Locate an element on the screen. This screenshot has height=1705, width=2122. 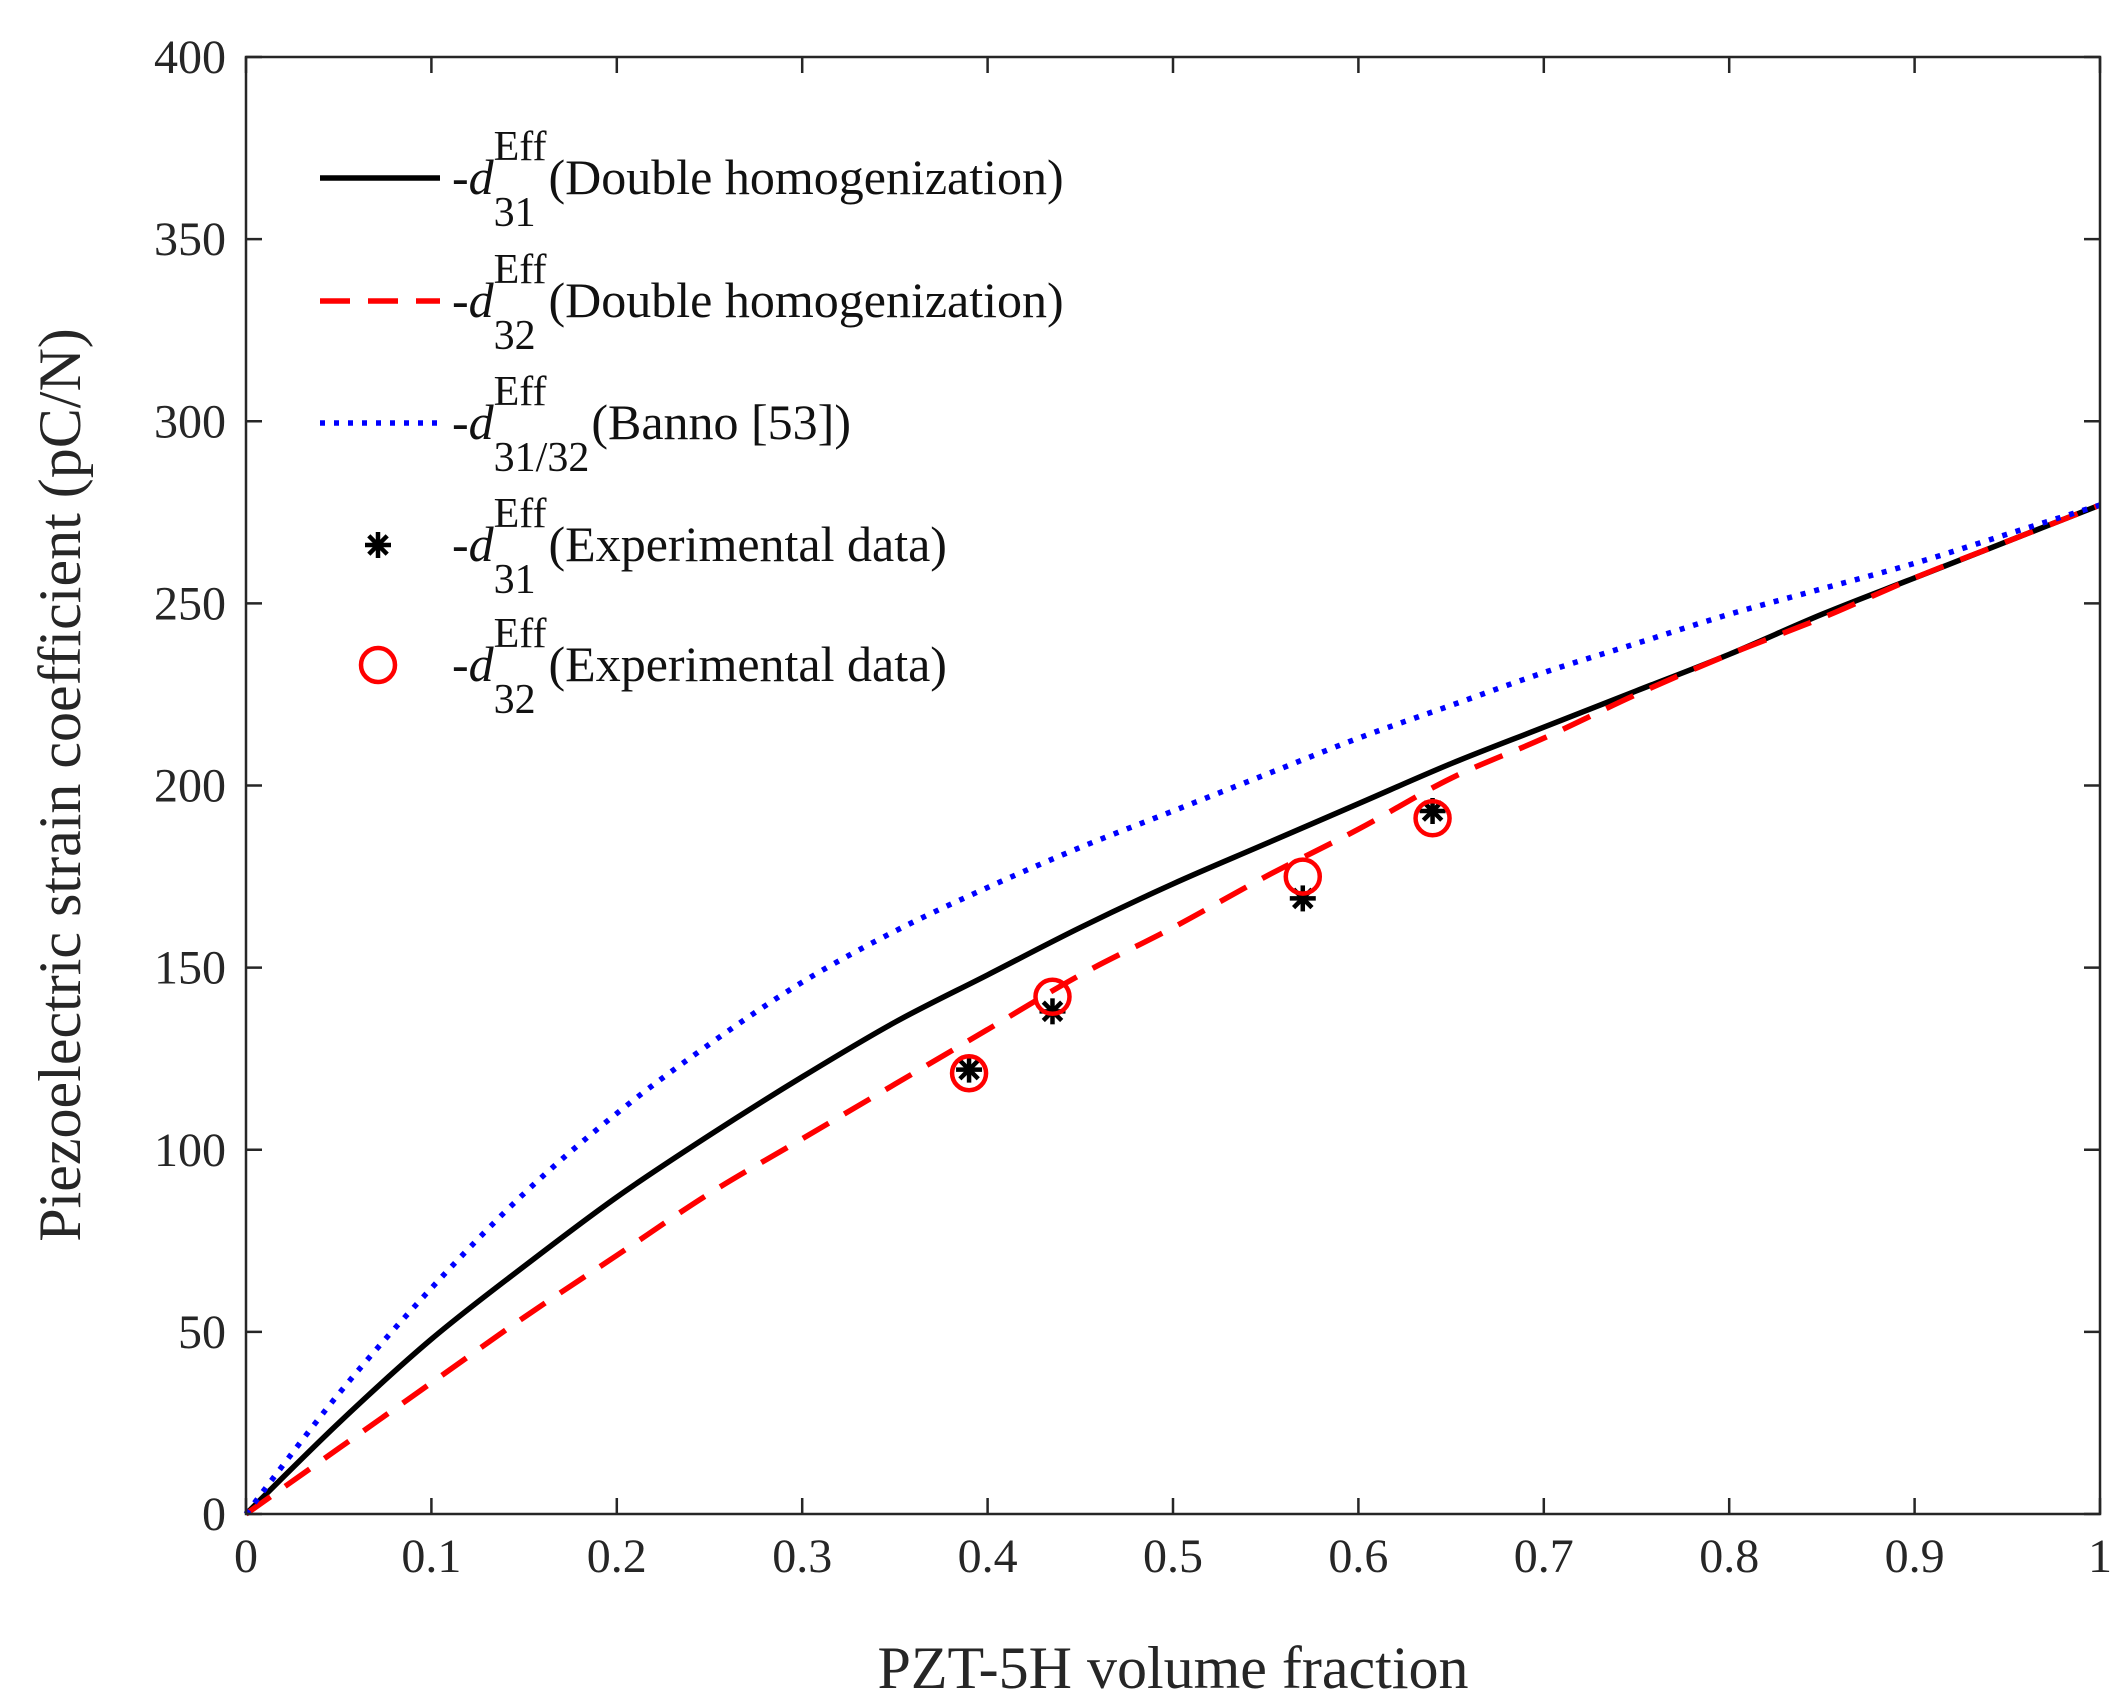
y-tick-label: 100 is located at coordinates (190, 1150).